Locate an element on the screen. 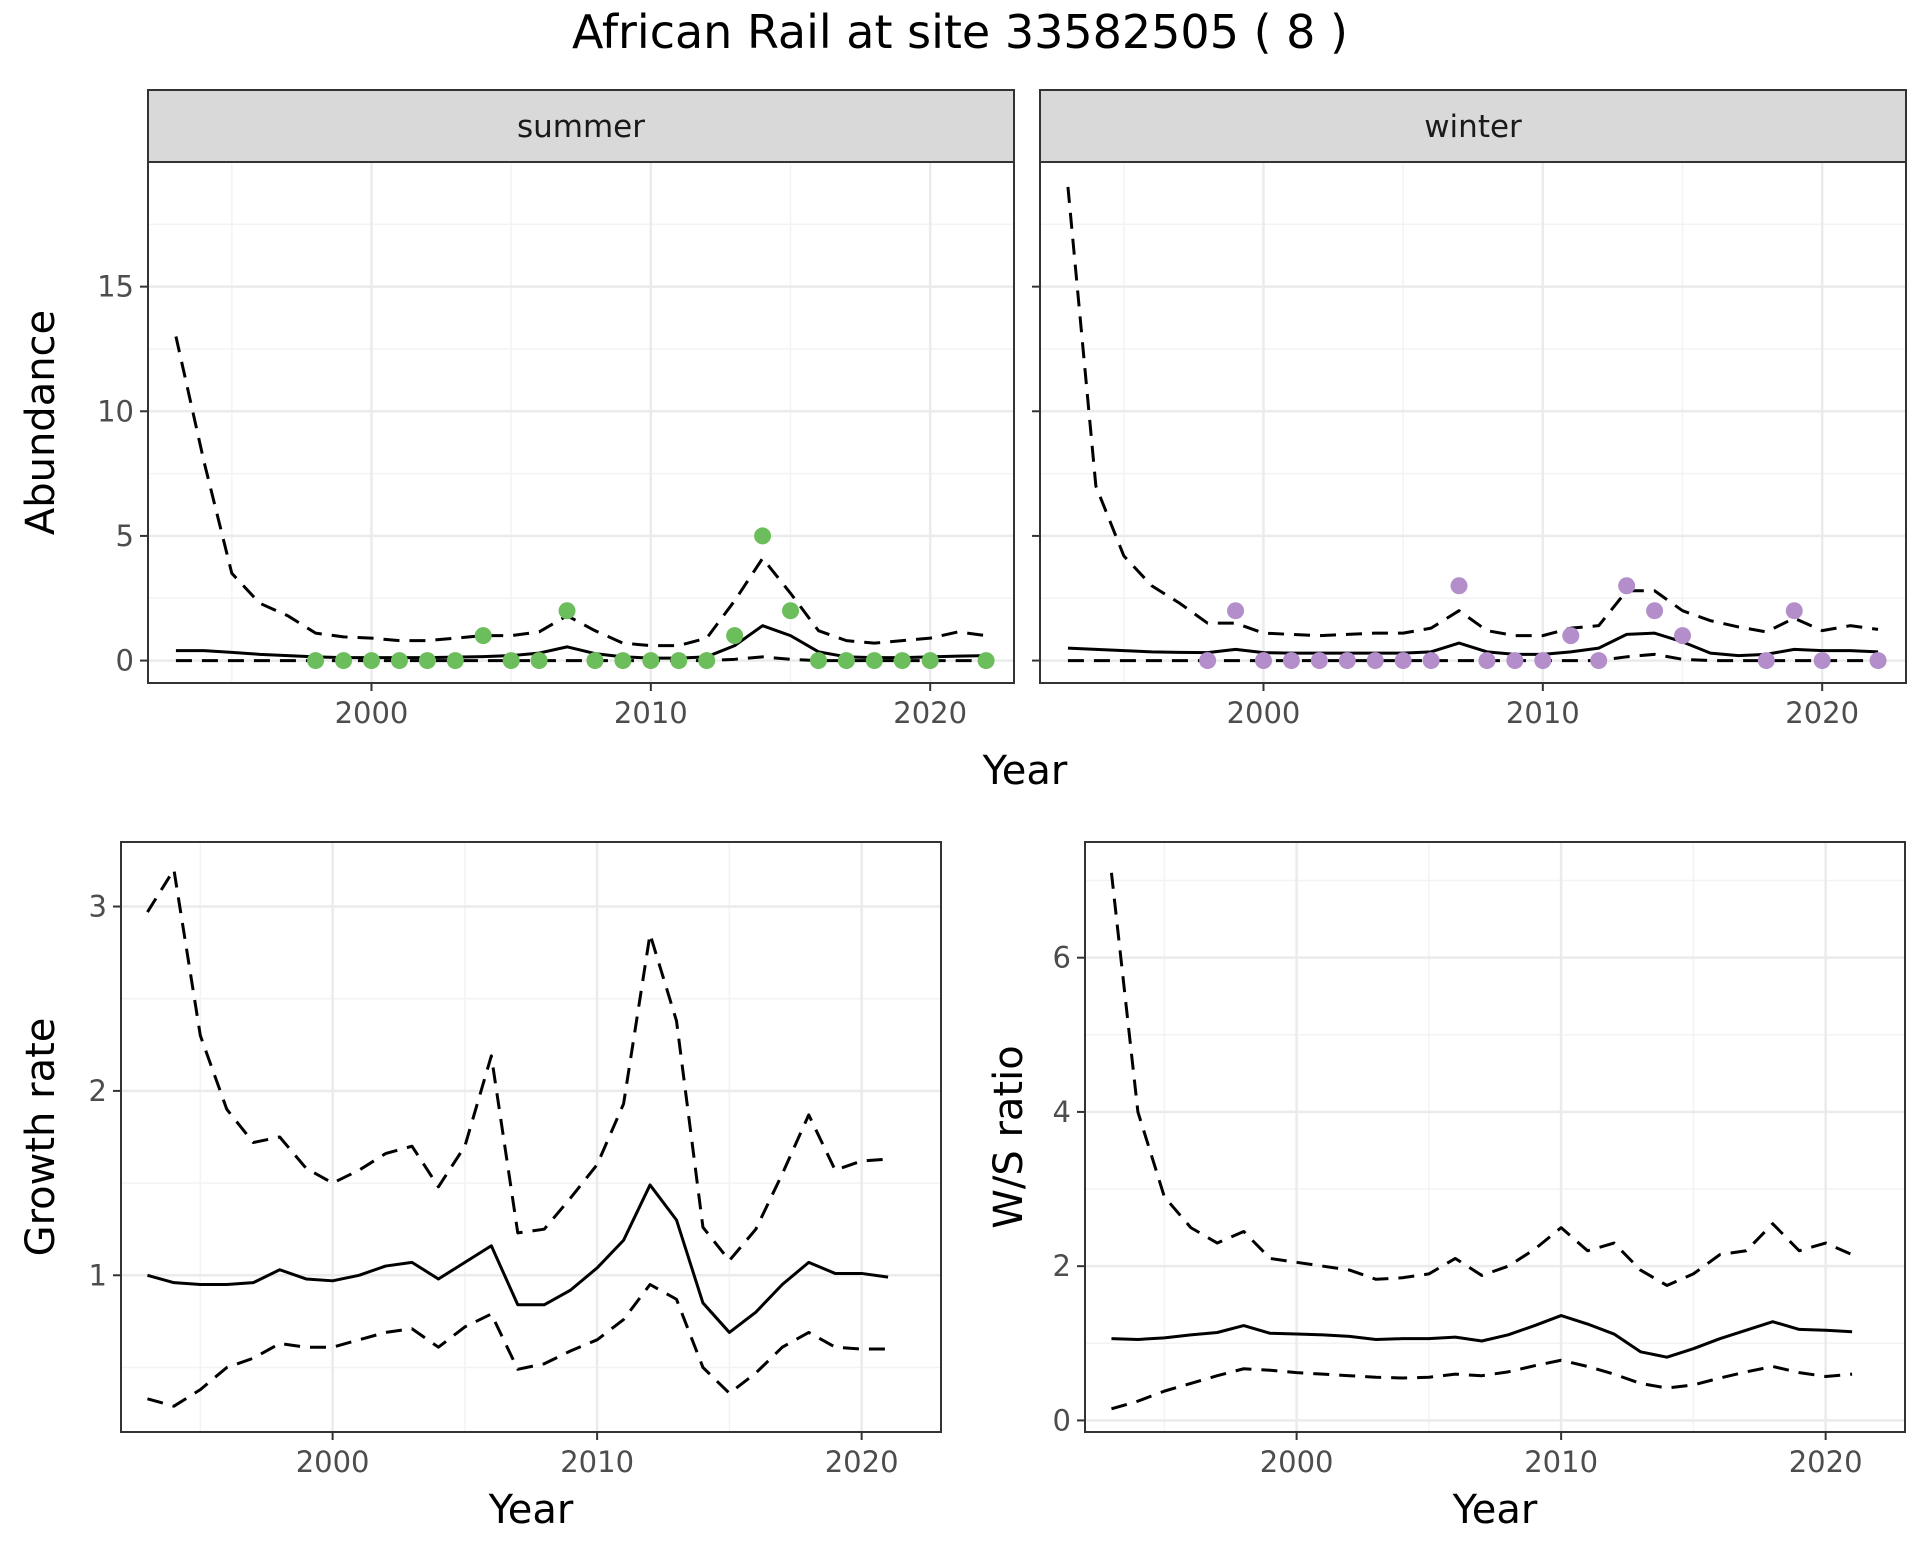 This screenshot has width=1920, height=1560. y-tick-label: 5 is located at coordinates (125, 536).